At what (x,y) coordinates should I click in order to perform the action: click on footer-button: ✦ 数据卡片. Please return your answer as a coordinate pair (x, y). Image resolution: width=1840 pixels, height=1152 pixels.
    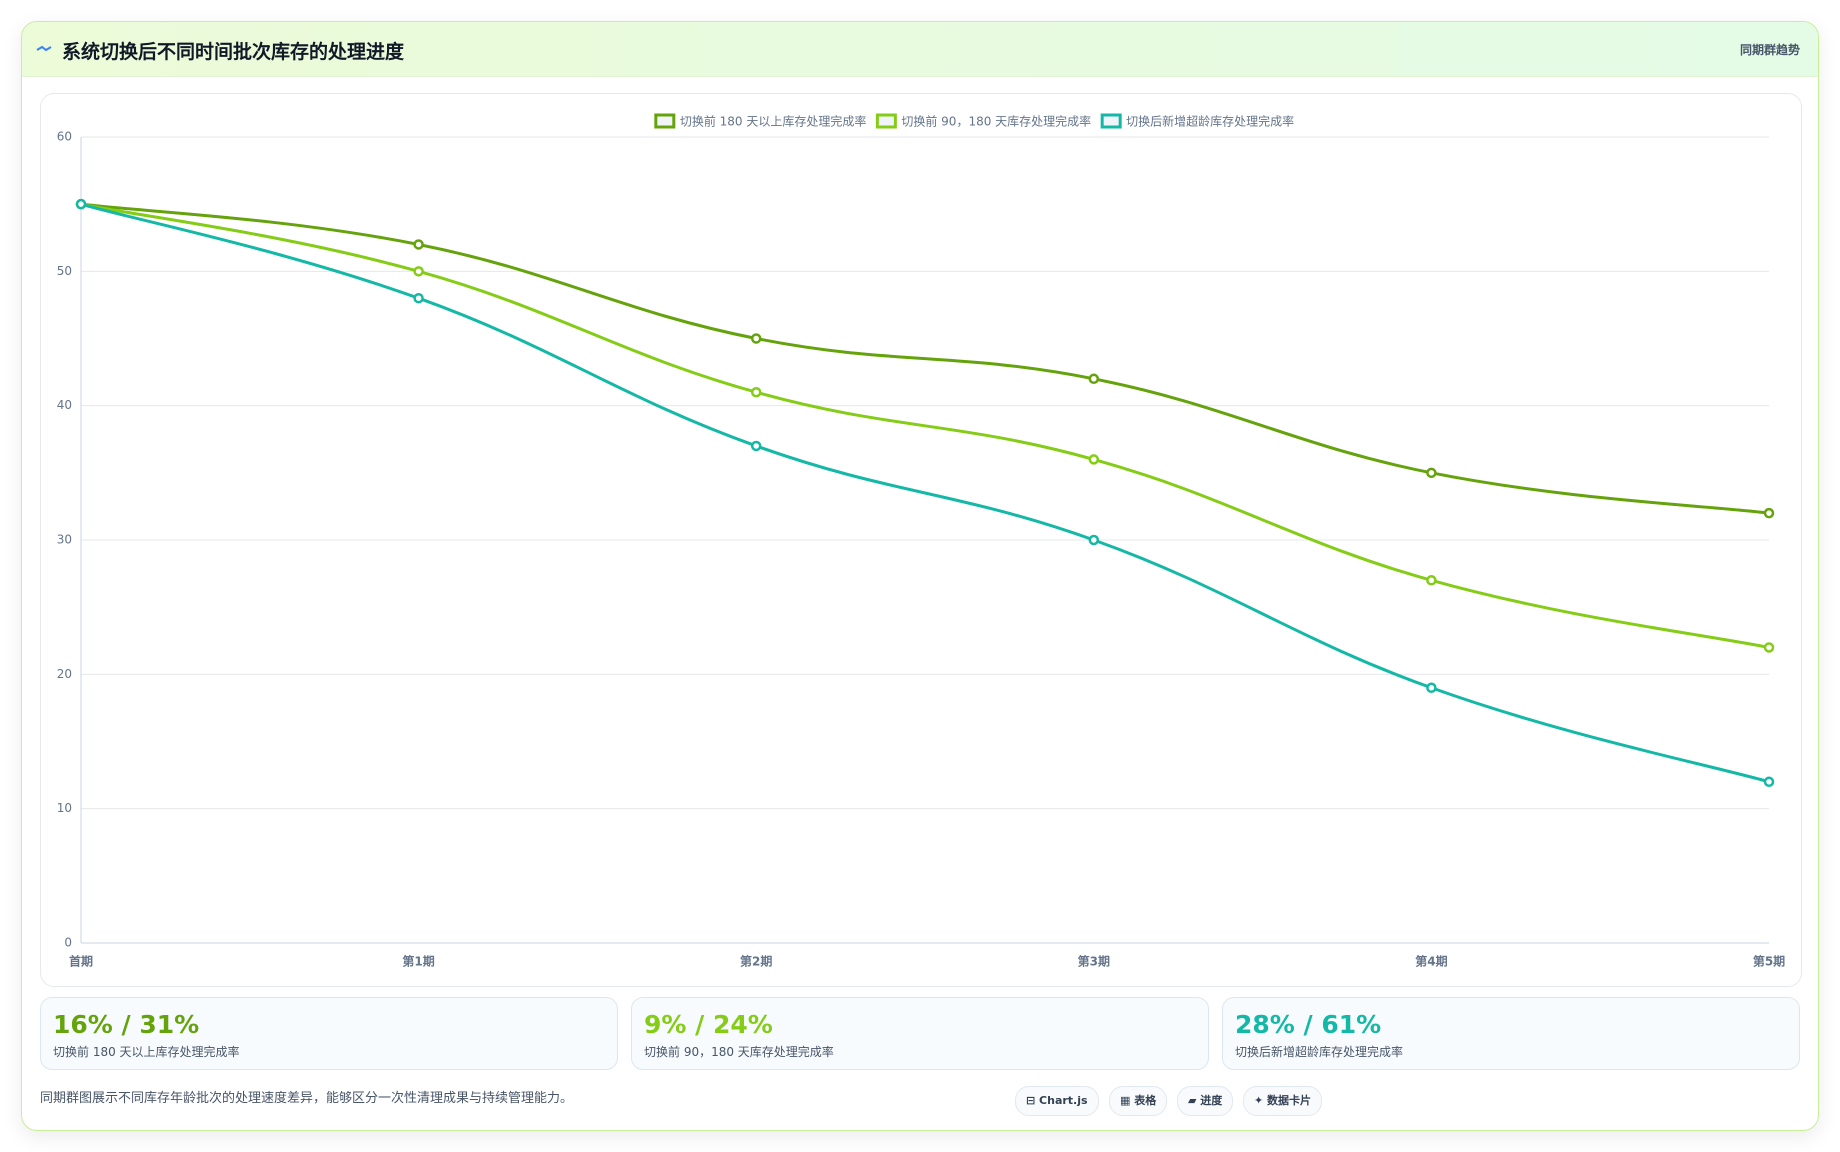
    Looking at the image, I should click on (1283, 1101).